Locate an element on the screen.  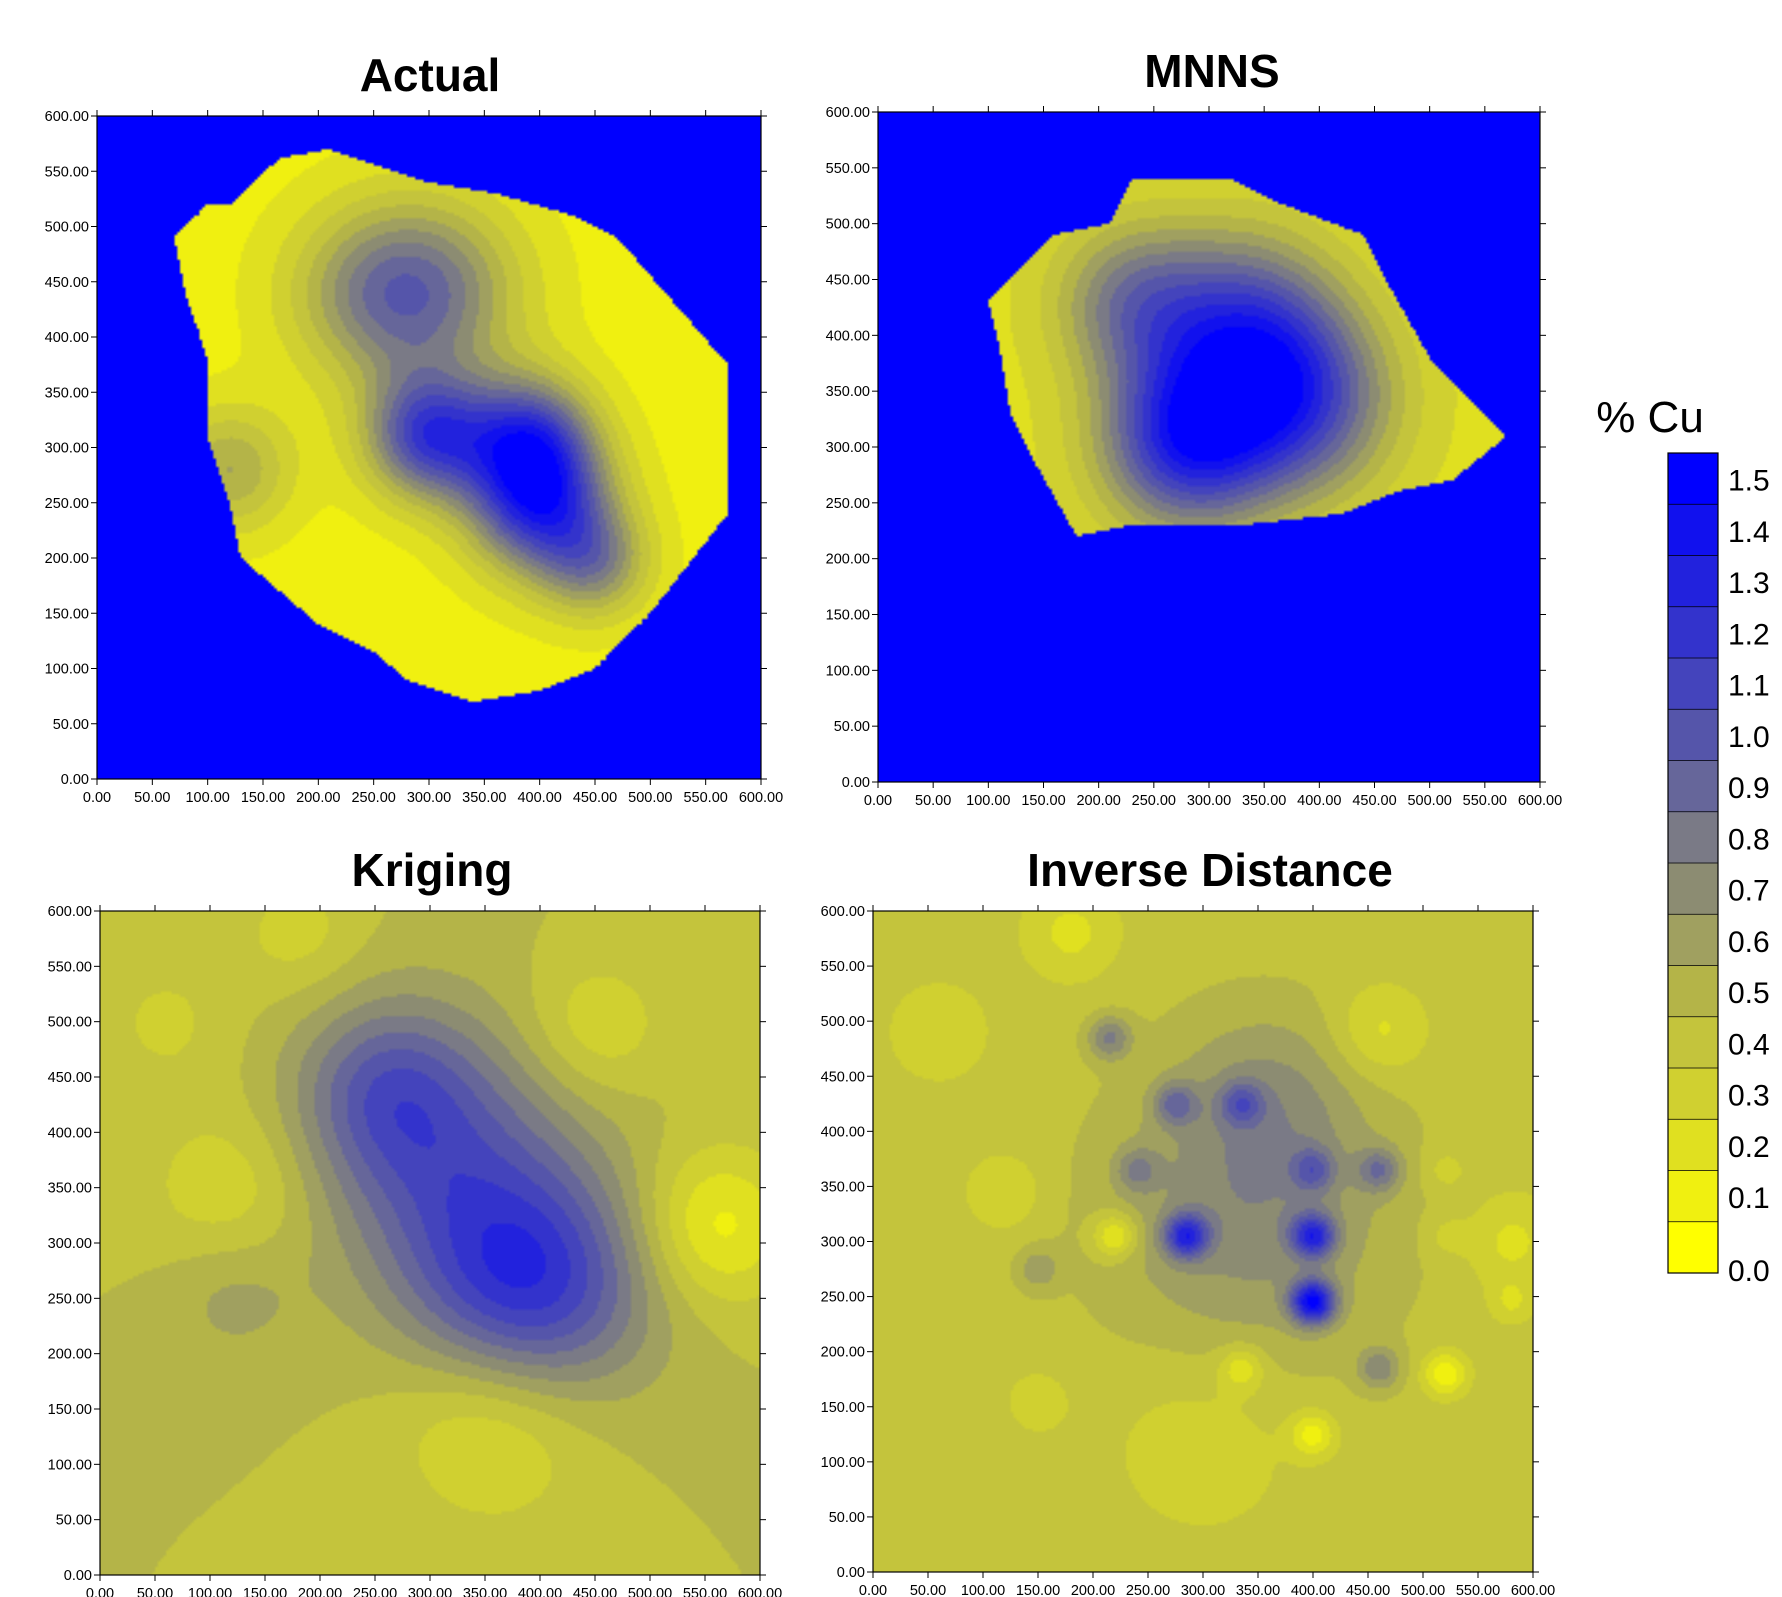
y-tick-label: 150.00 is located at coordinates (67, 614).